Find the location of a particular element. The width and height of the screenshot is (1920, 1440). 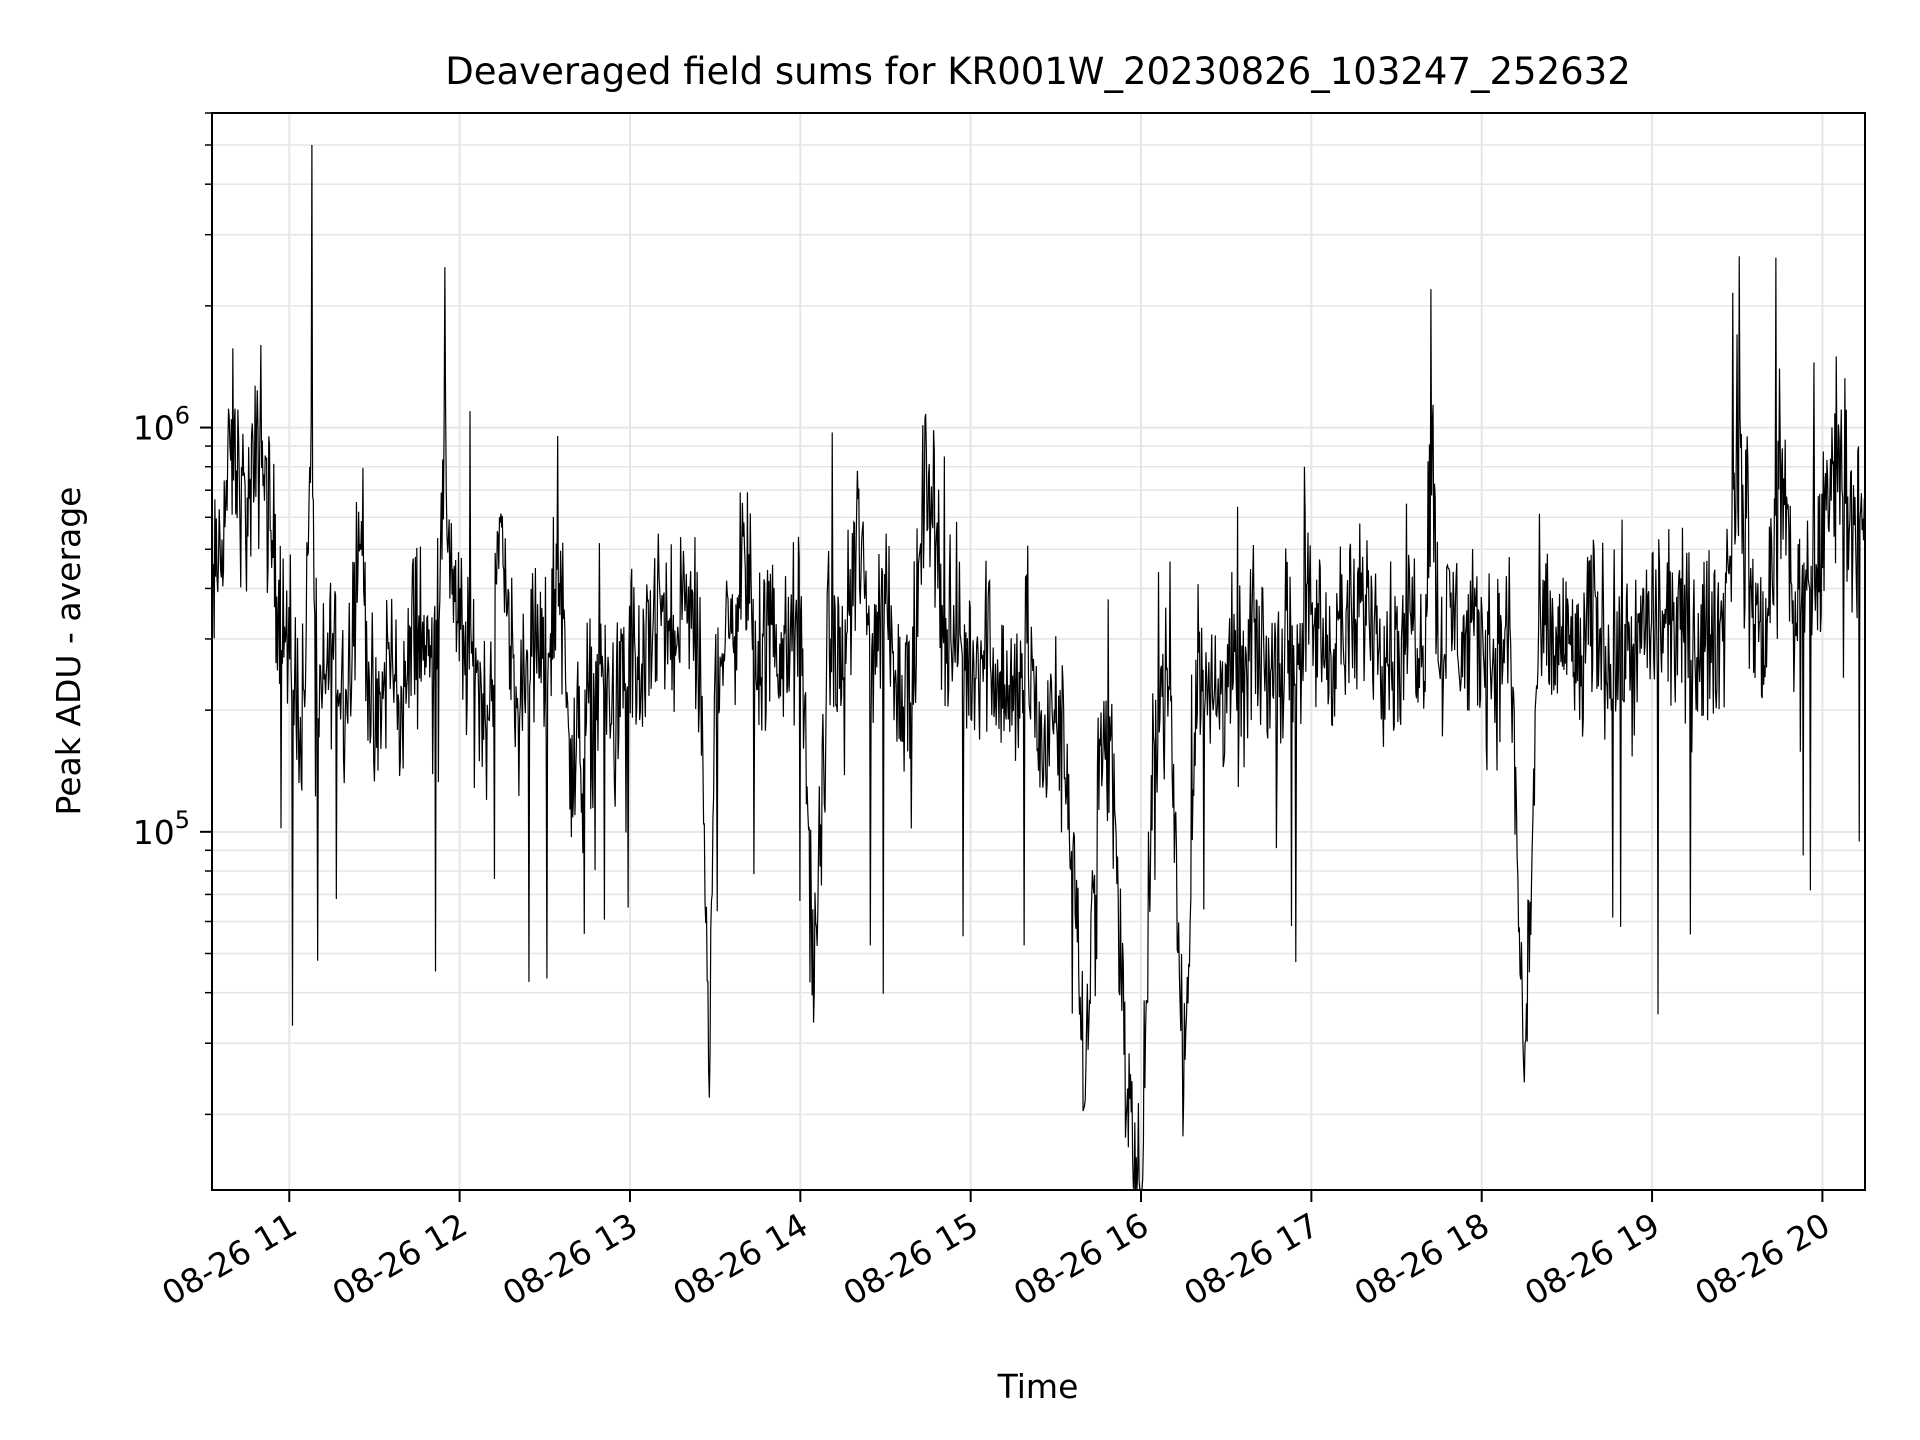

x-axis-label: Time is located at coordinates (1038, 1386).